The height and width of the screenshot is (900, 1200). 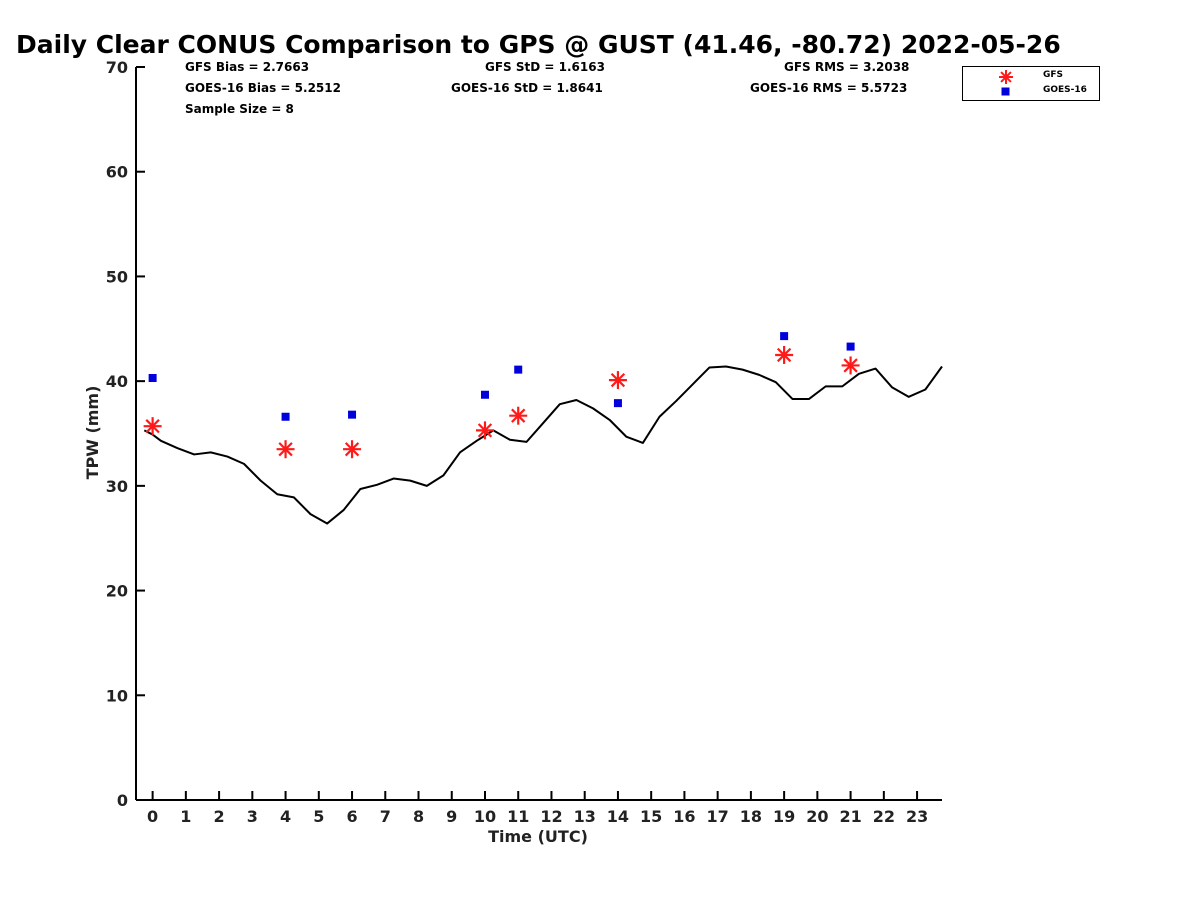 What do you see at coordinates (117, 486) in the screenshot?
I see `y-tick-label: 30` at bounding box center [117, 486].